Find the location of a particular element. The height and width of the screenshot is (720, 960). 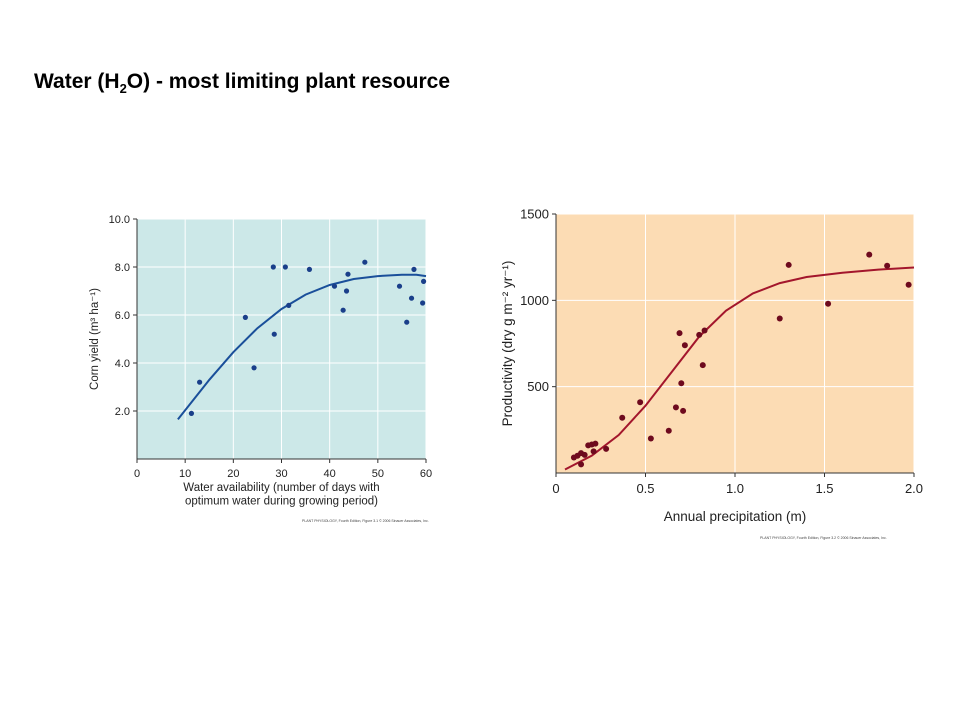

corn-x-axis-label-0: Water availability (number of days with is located at coordinates (281, 488).